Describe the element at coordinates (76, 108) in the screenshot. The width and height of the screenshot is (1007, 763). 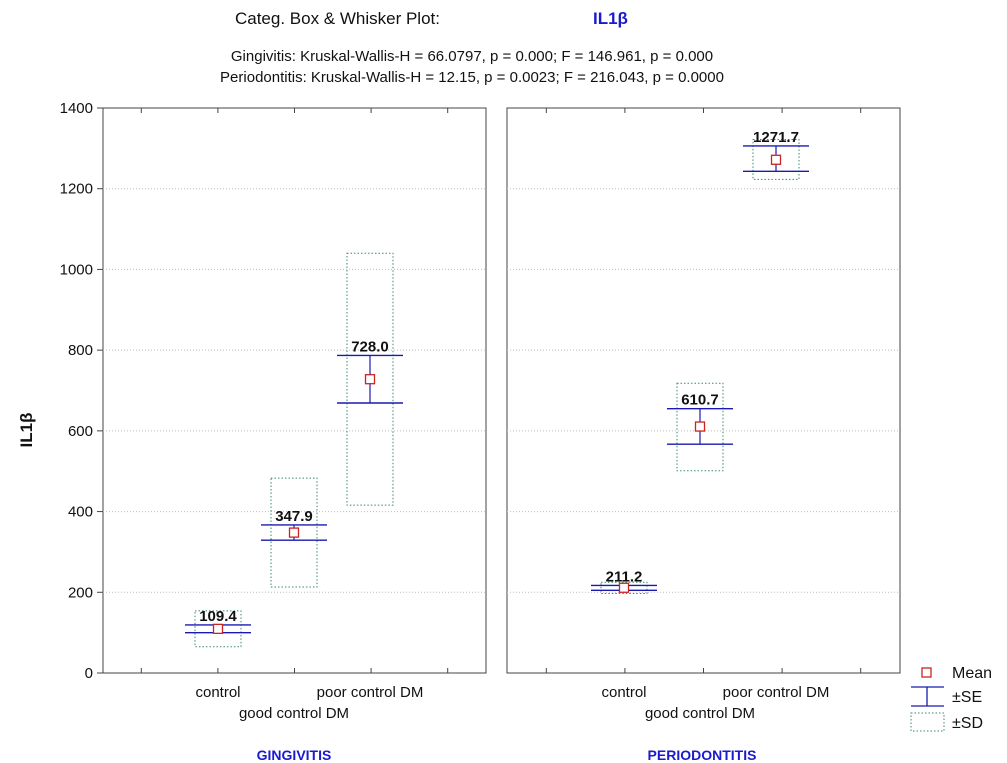
I see `y-tick-label: 1400` at that location.